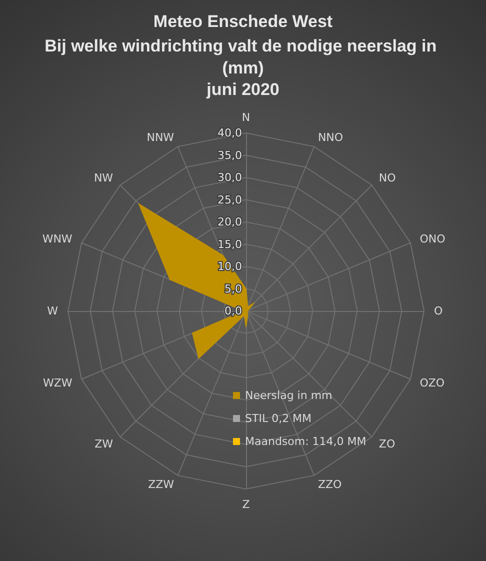 Image resolution: width=486 pixels, height=561 pixels. What do you see at coordinates (278, 418) in the screenshot?
I see `legend-label: STIL 0,2 MM` at bounding box center [278, 418].